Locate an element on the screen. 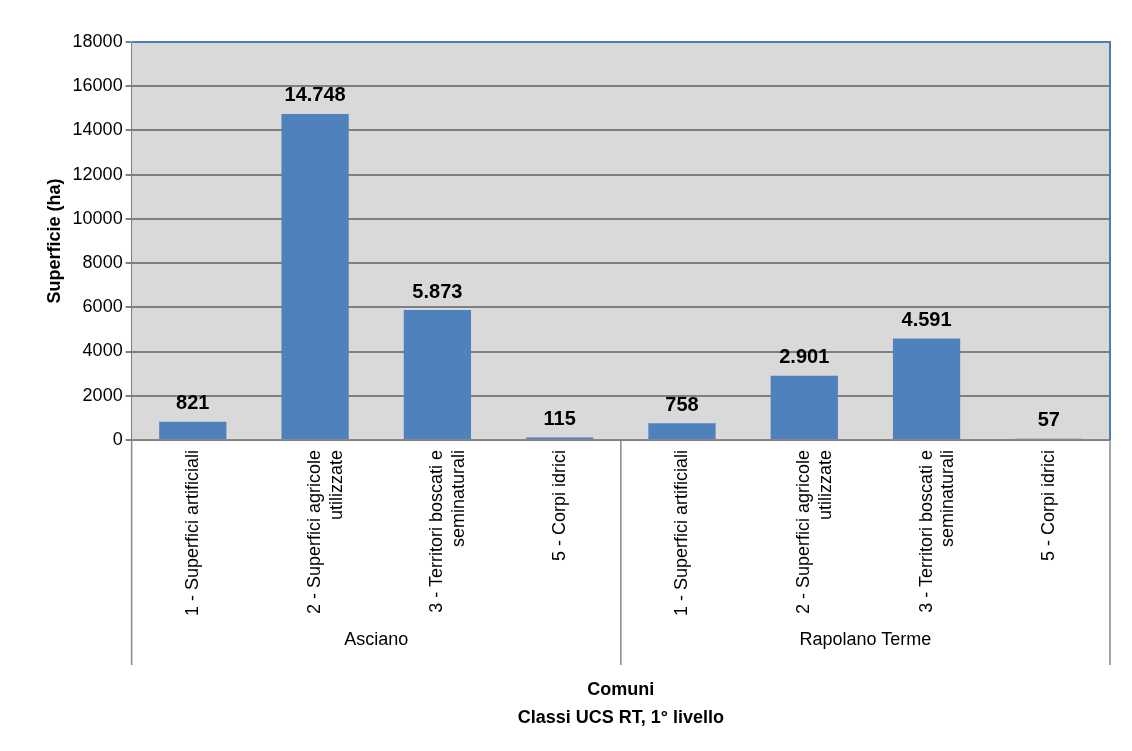  text: Rapolano Terme is located at coordinates (865, 638).